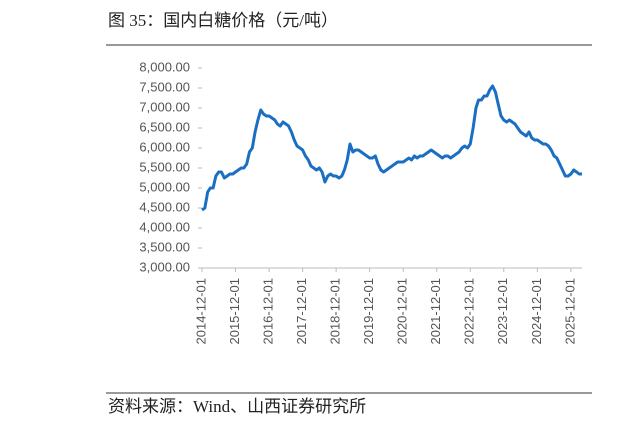 This screenshot has height=430, width=622. What do you see at coordinates (368, 311) in the screenshot?
I see `x-tick-label: 2019-12-01` at bounding box center [368, 311].